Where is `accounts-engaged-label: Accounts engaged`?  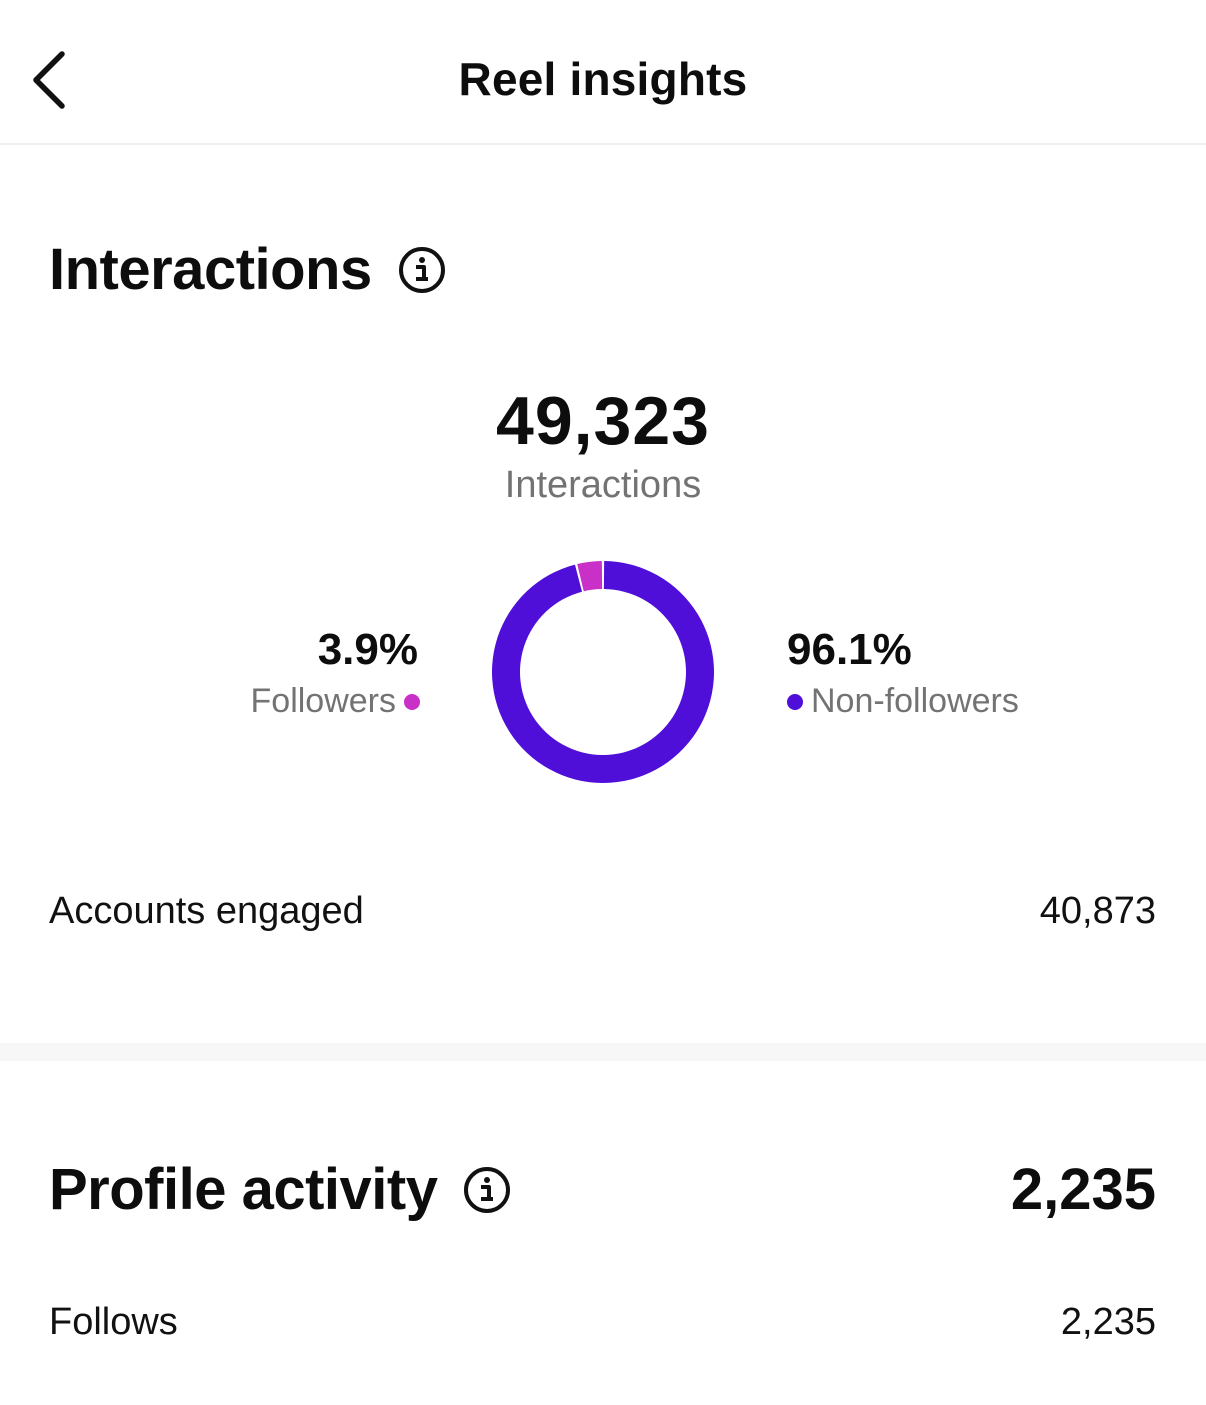
accounts-engaged-label: Accounts engaged is located at coordinates (206, 911).